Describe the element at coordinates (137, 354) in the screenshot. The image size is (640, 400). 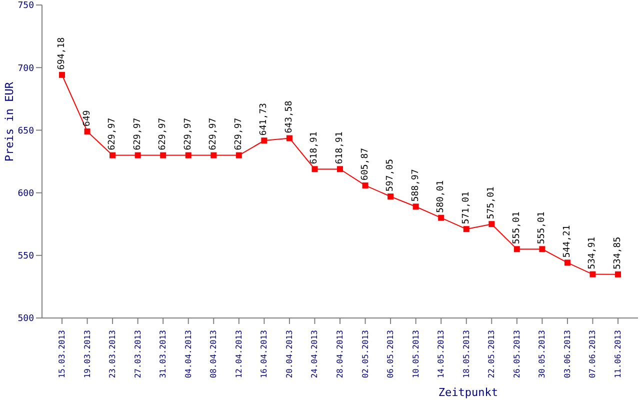
I see `x-tick-label: 27.03.2013` at that location.